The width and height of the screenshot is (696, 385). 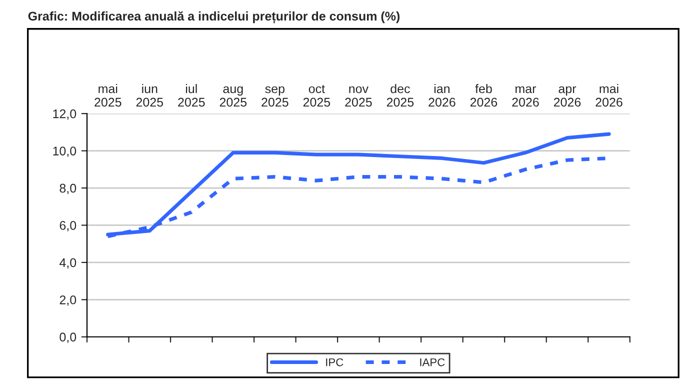 What do you see at coordinates (525, 96) in the screenshot?
I see `x-tick-label: mar 2026` at bounding box center [525, 96].